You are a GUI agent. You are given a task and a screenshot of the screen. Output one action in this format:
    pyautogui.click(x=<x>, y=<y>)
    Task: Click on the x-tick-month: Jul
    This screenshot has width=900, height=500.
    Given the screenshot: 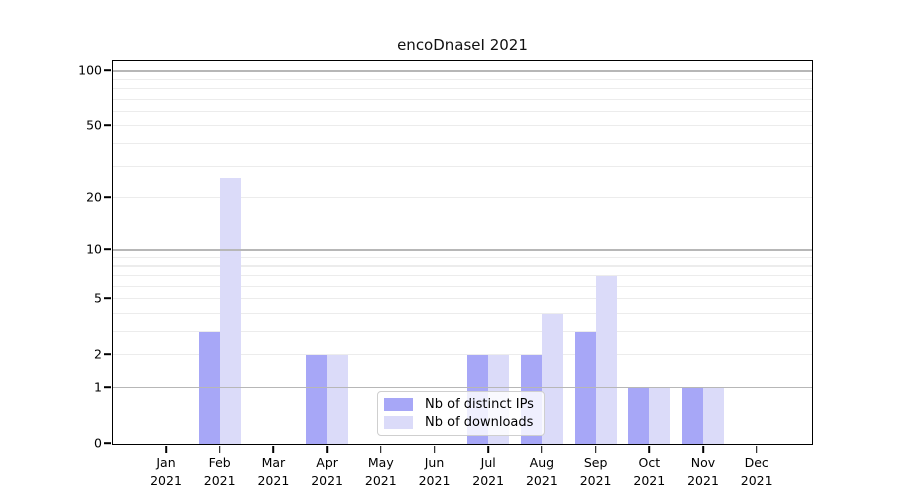 What is the action you would take?
    pyautogui.click(x=488, y=462)
    